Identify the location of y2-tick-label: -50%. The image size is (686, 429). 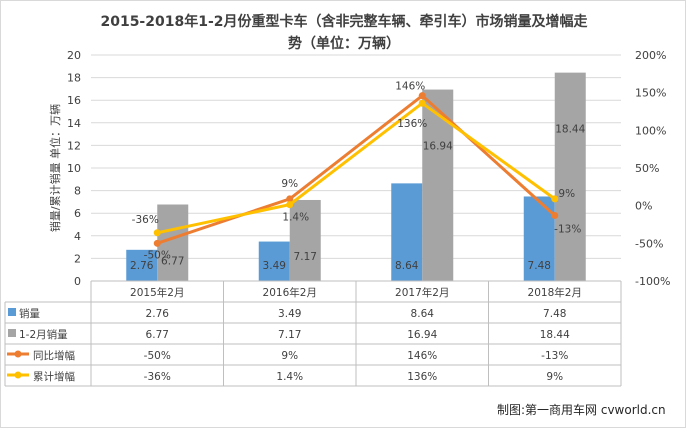
(649, 243).